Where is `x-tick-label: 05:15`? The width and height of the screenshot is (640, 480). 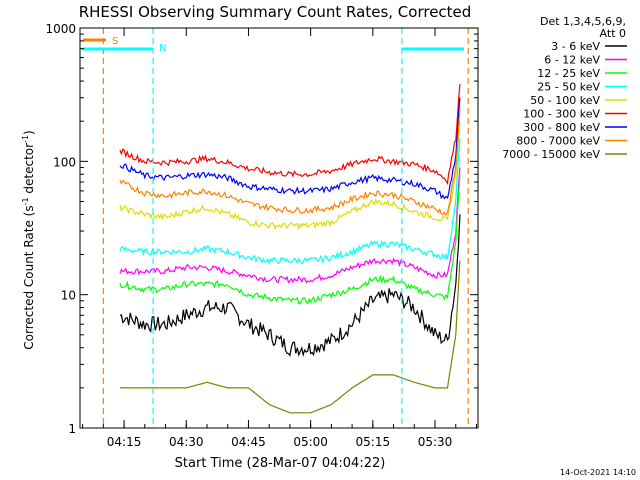
x-tick-label: 05:15 is located at coordinates (373, 442).